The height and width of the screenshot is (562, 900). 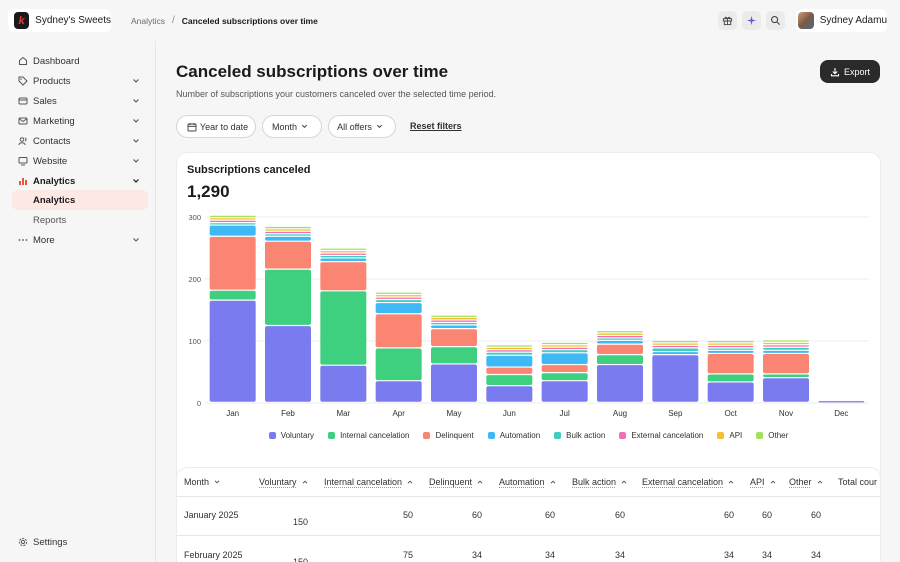 I want to click on table-row-divider, so click(x=528, y=535).